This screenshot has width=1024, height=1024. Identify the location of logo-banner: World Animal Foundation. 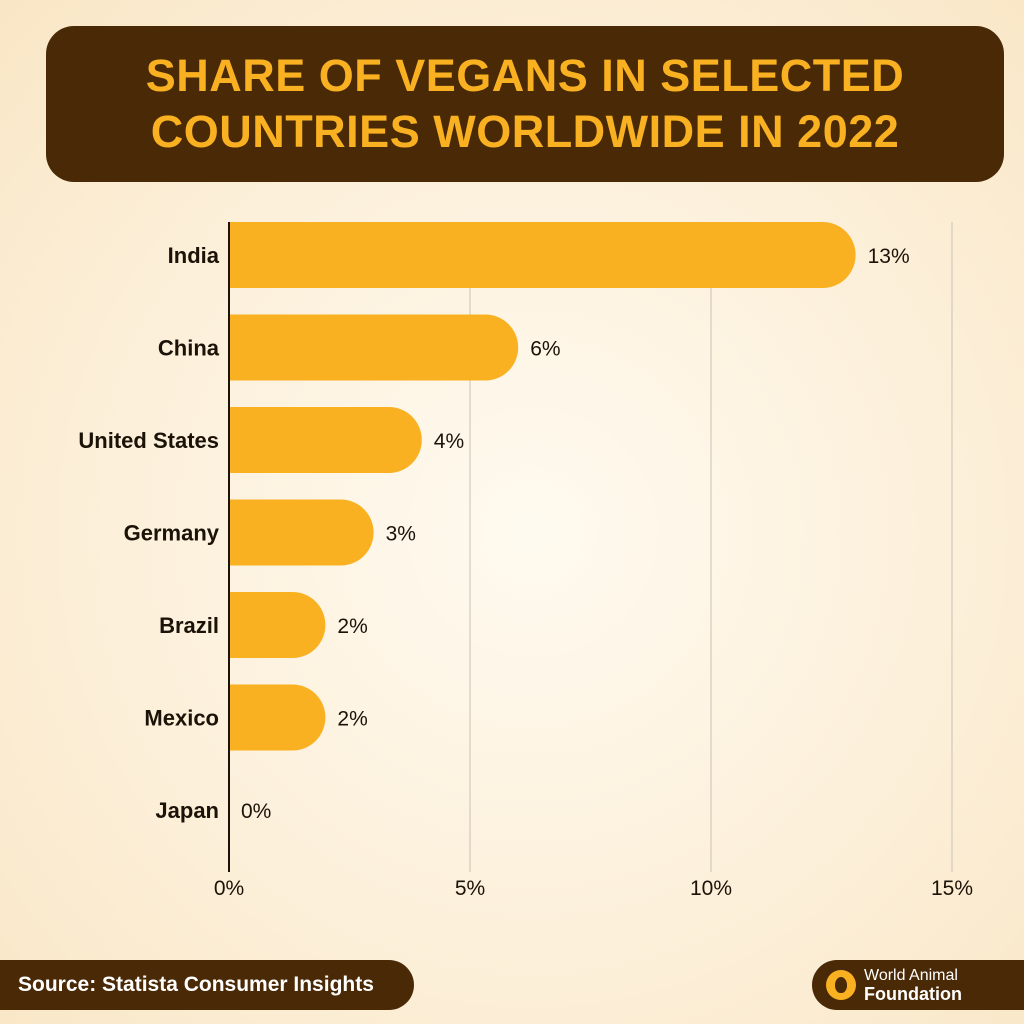
(918, 985).